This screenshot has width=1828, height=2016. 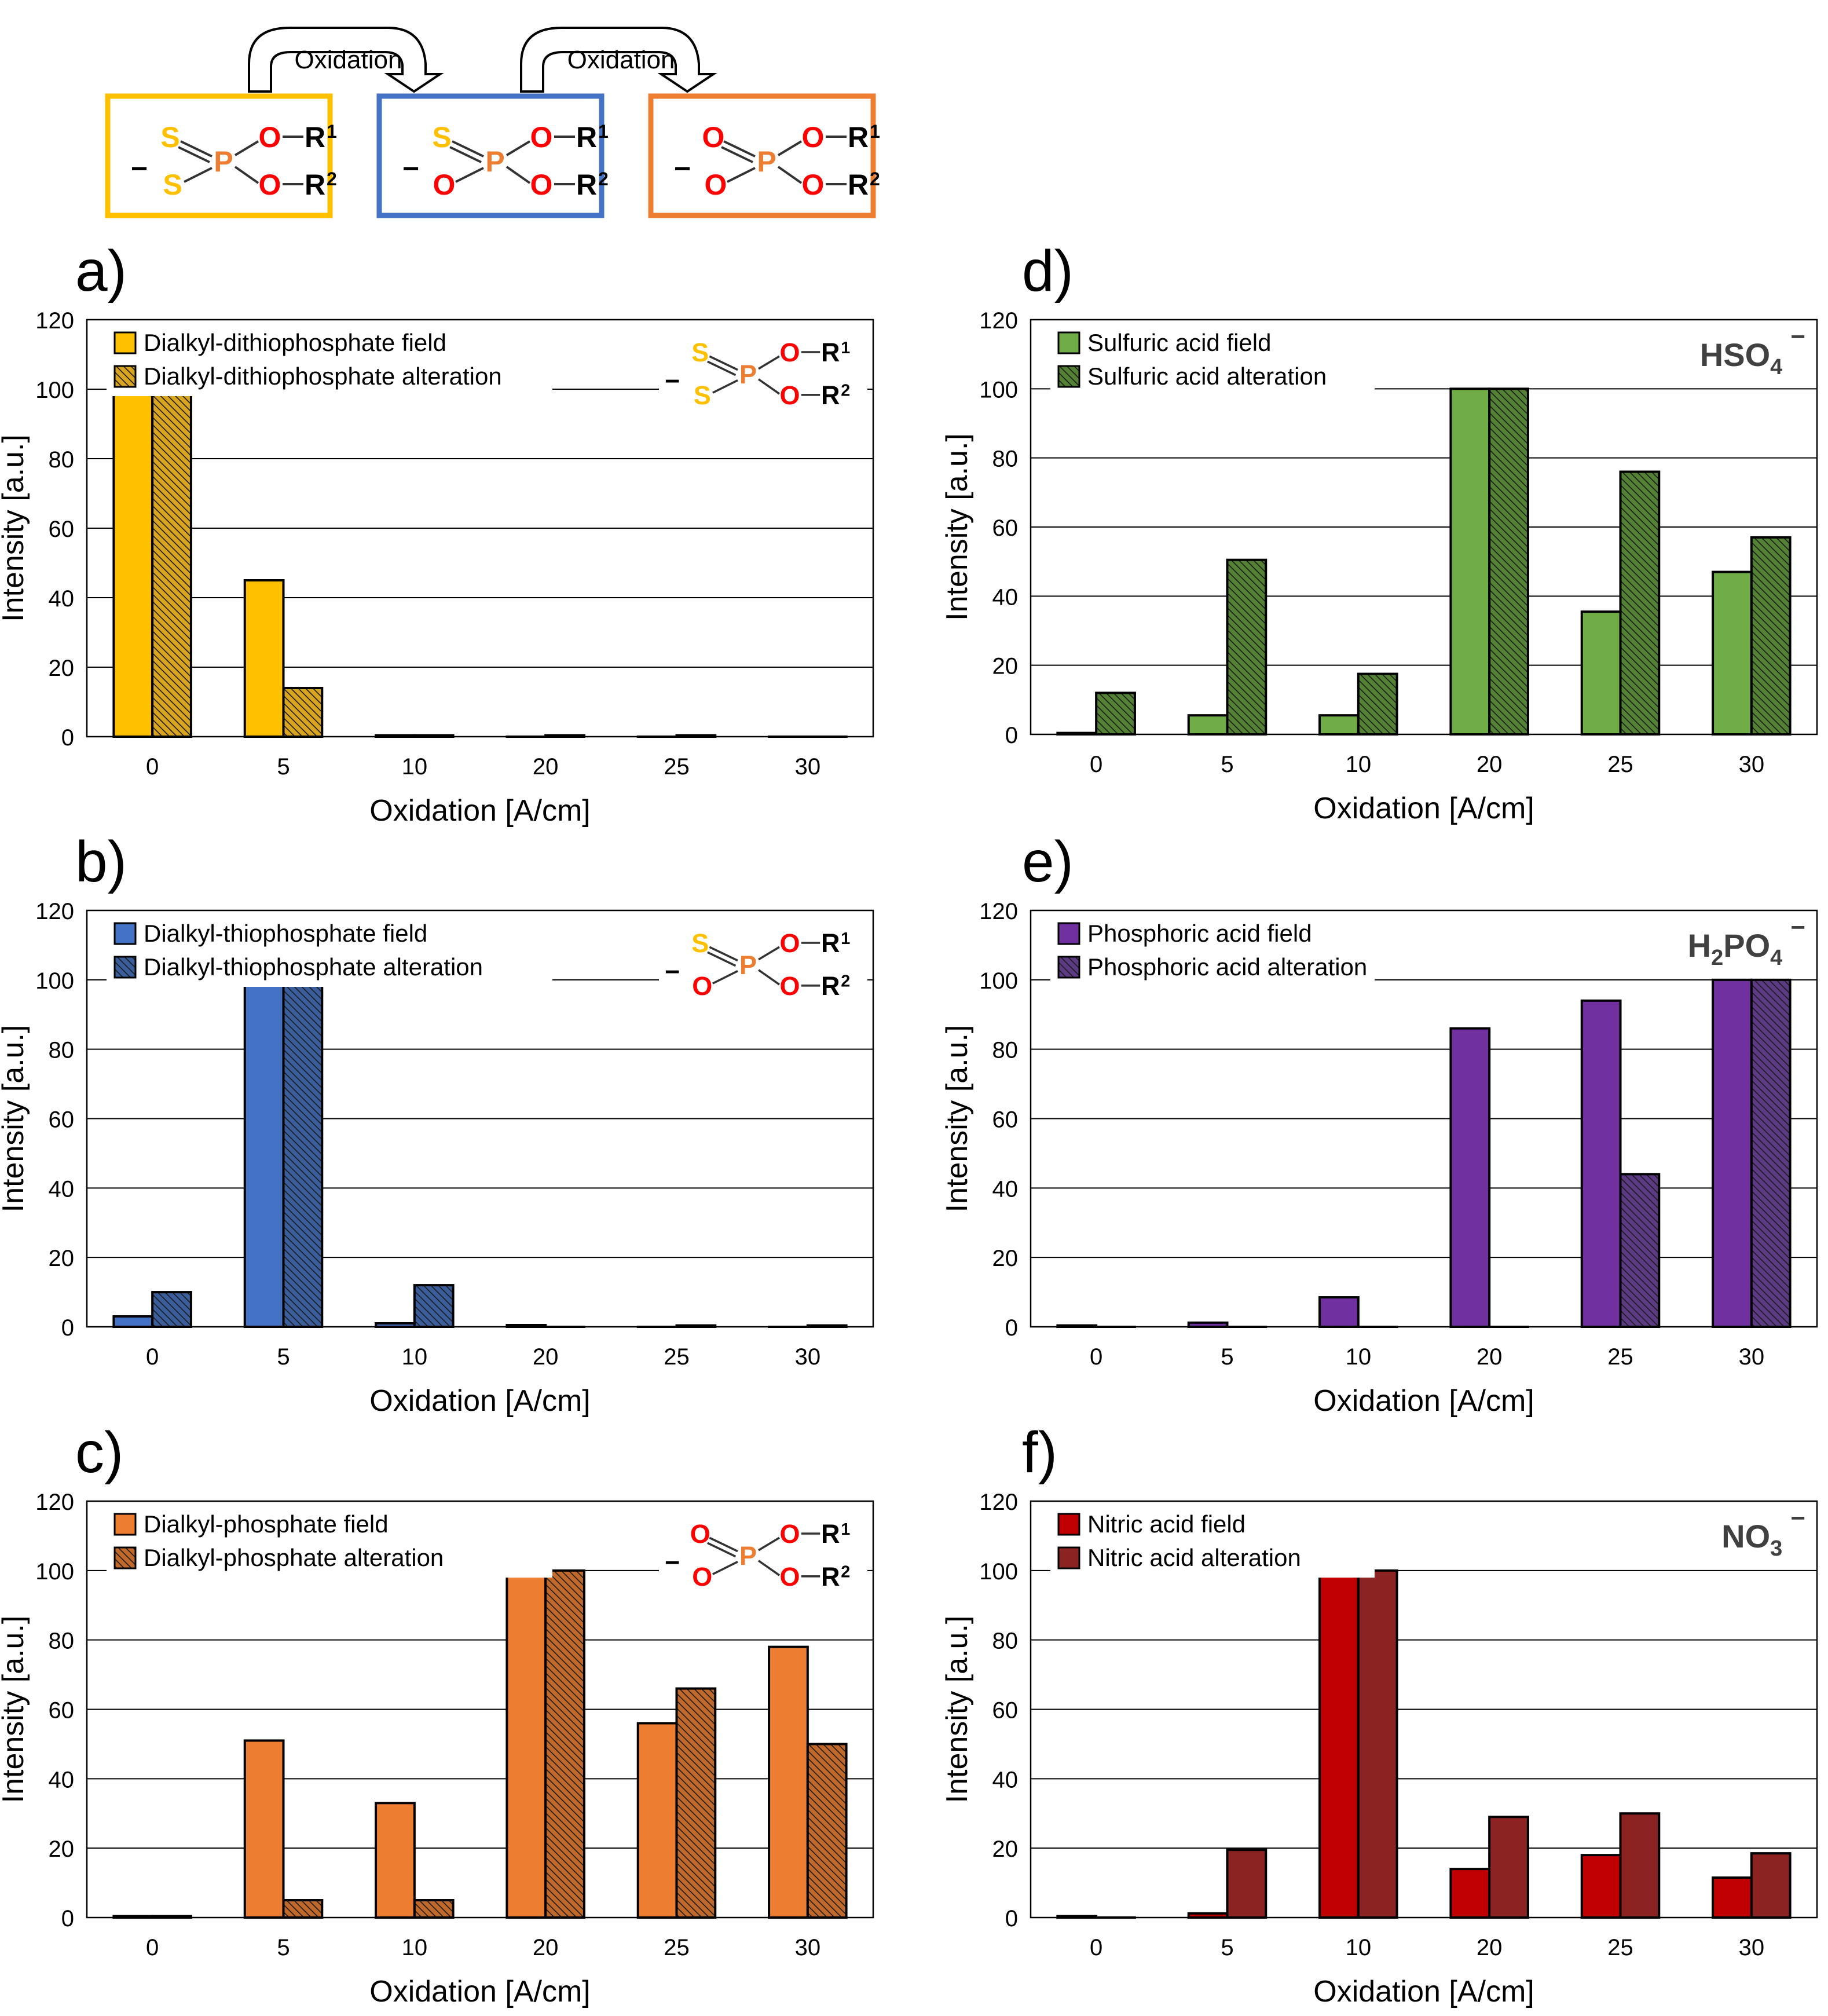 I want to click on legend-entry: Nitric acid field, so click(x=1166, y=1524).